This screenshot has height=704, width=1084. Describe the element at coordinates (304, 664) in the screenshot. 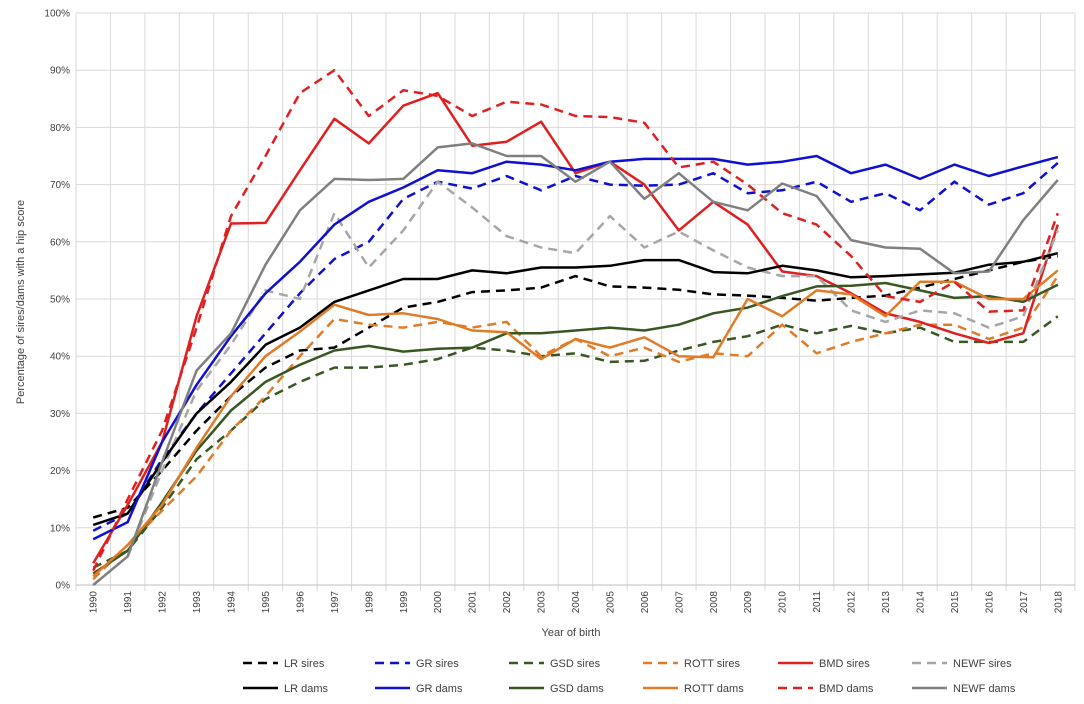

I see `legend-label: LR sires` at that location.